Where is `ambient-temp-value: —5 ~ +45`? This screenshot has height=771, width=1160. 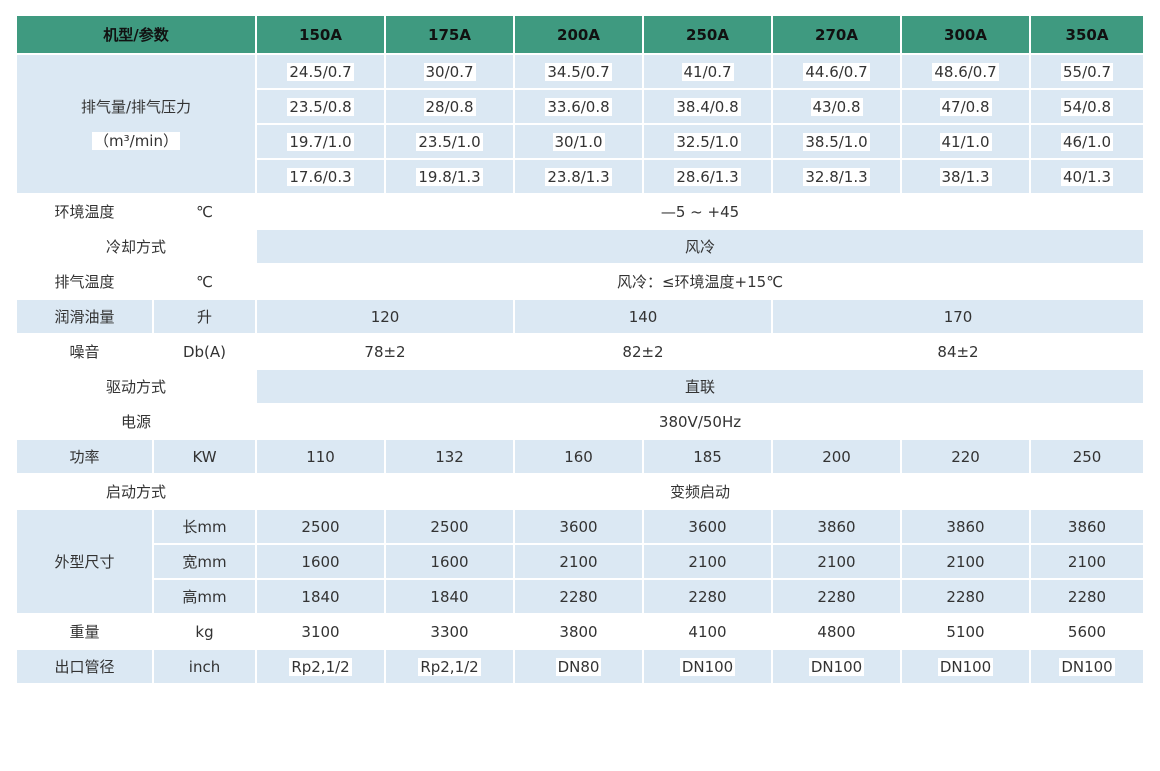 ambient-temp-value: —5 ~ +45 is located at coordinates (700, 211).